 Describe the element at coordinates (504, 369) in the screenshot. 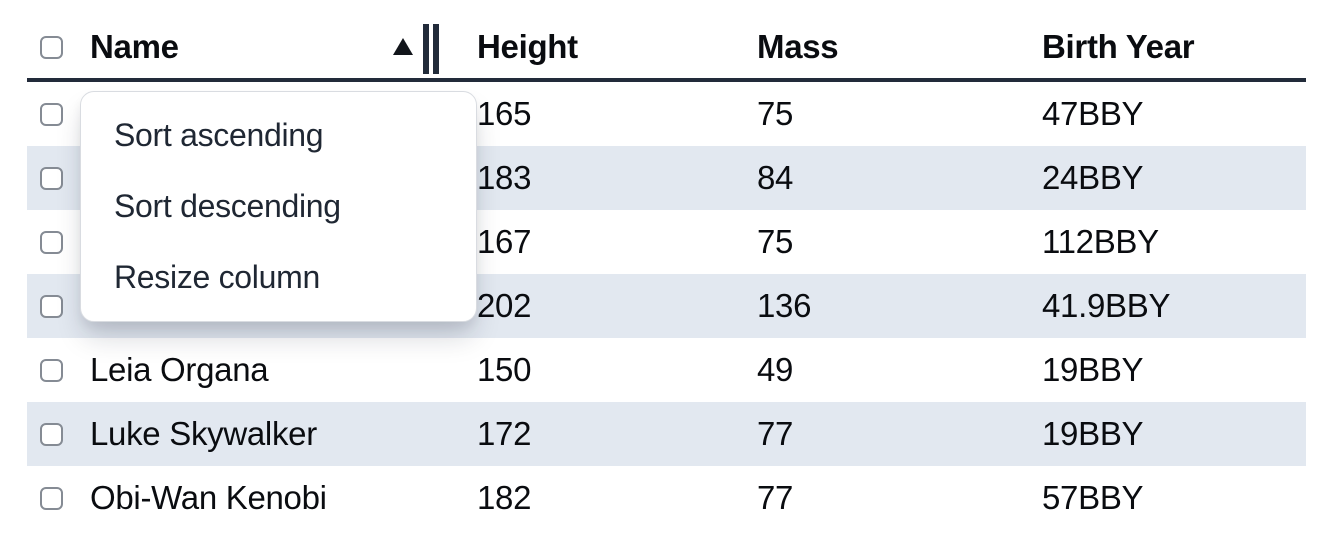

I see `cell-height: 150` at that location.